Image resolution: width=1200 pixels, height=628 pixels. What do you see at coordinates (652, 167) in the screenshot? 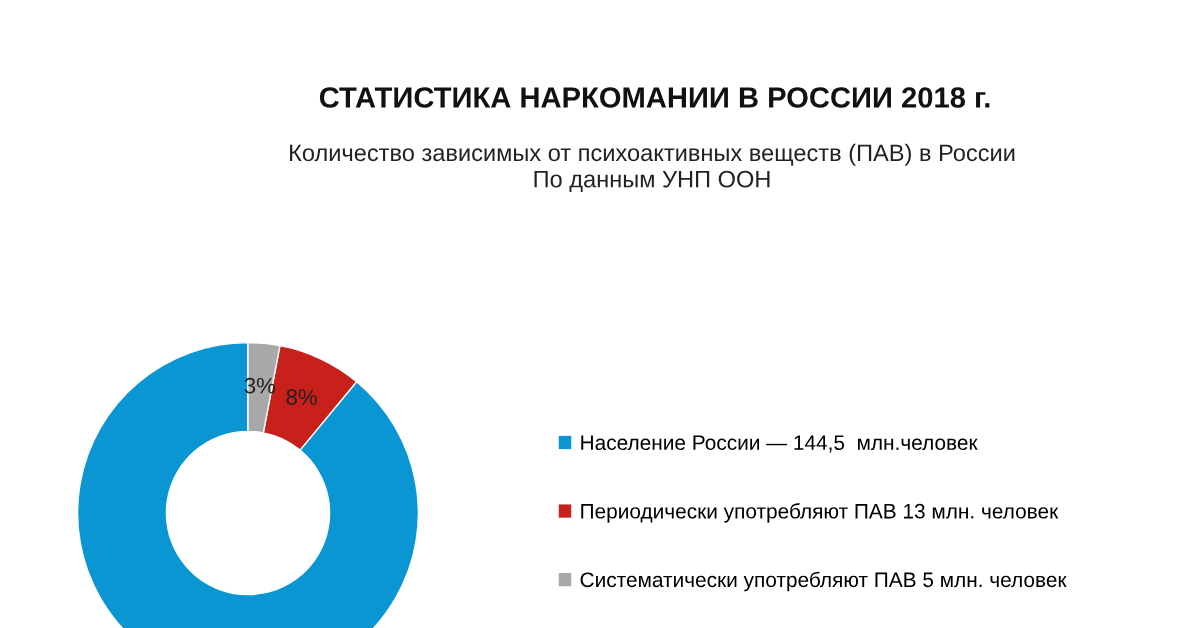
I see `chart-subtitle: Количество зависимых от психоактивных веществ (ПАВ) в России По данным УНП ООН` at bounding box center [652, 167].